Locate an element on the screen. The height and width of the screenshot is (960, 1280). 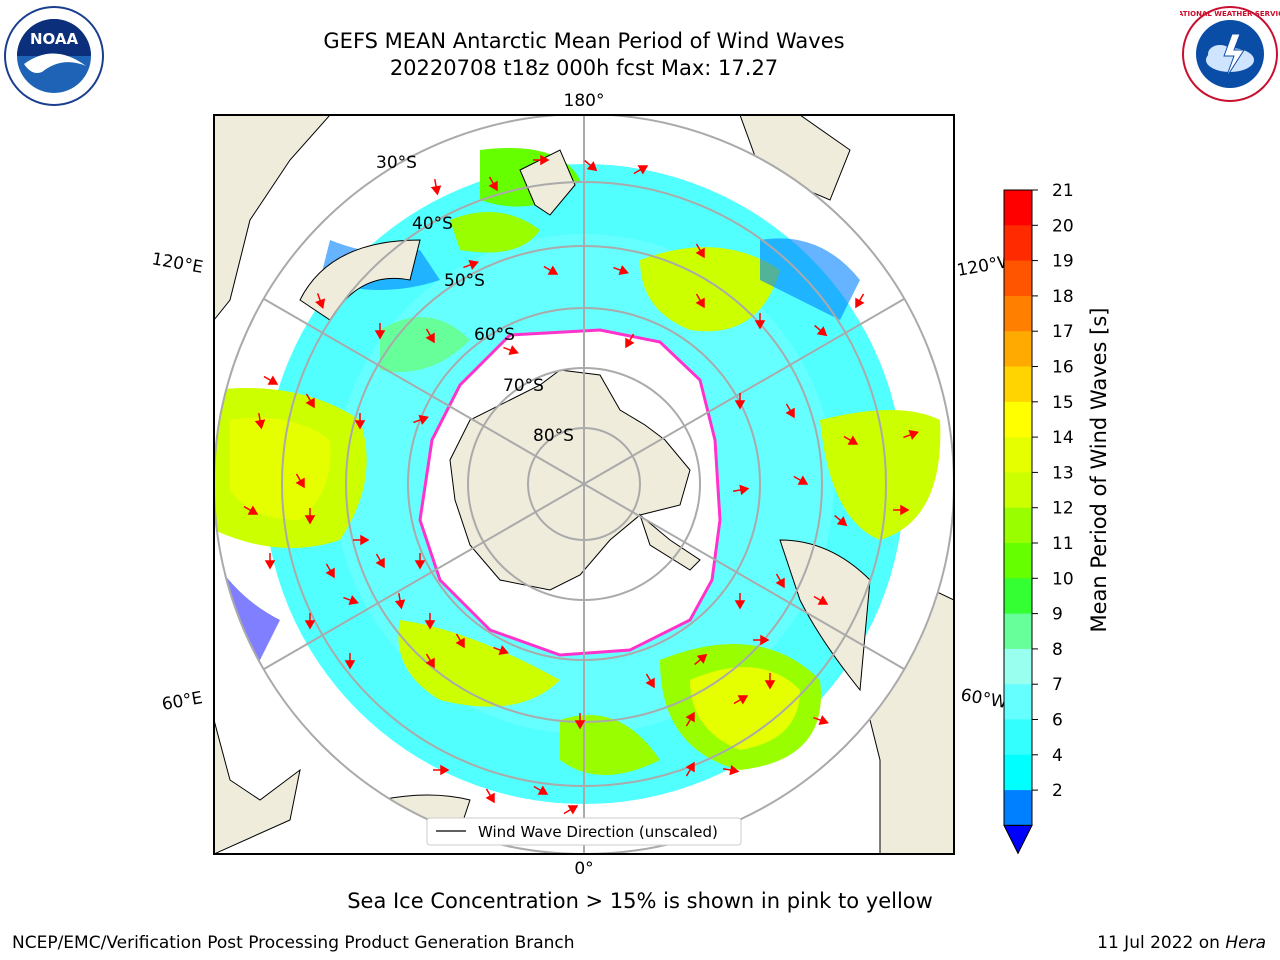
colorbar-tick-label: 2 is located at coordinates (1057, 791).